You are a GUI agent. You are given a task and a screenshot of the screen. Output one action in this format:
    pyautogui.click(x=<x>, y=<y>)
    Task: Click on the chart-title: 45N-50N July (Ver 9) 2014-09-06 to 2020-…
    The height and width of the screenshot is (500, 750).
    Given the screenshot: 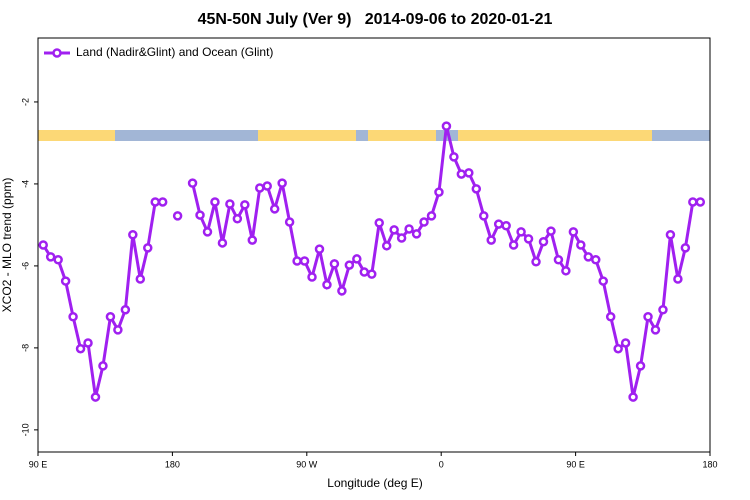 What is the action you would take?
    pyautogui.click(x=375, y=19)
    